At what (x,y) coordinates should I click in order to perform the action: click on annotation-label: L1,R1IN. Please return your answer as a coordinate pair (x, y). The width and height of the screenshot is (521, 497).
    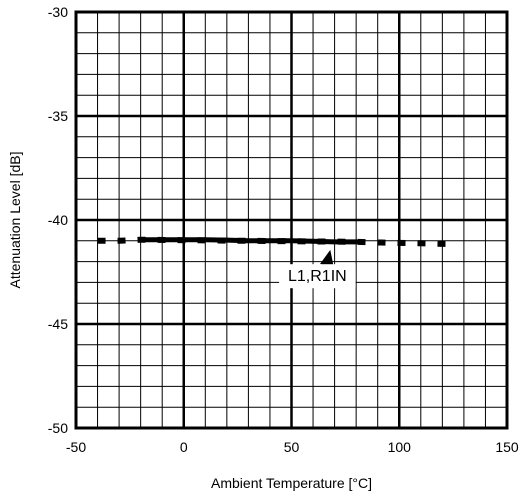
    Looking at the image, I should click on (317, 276).